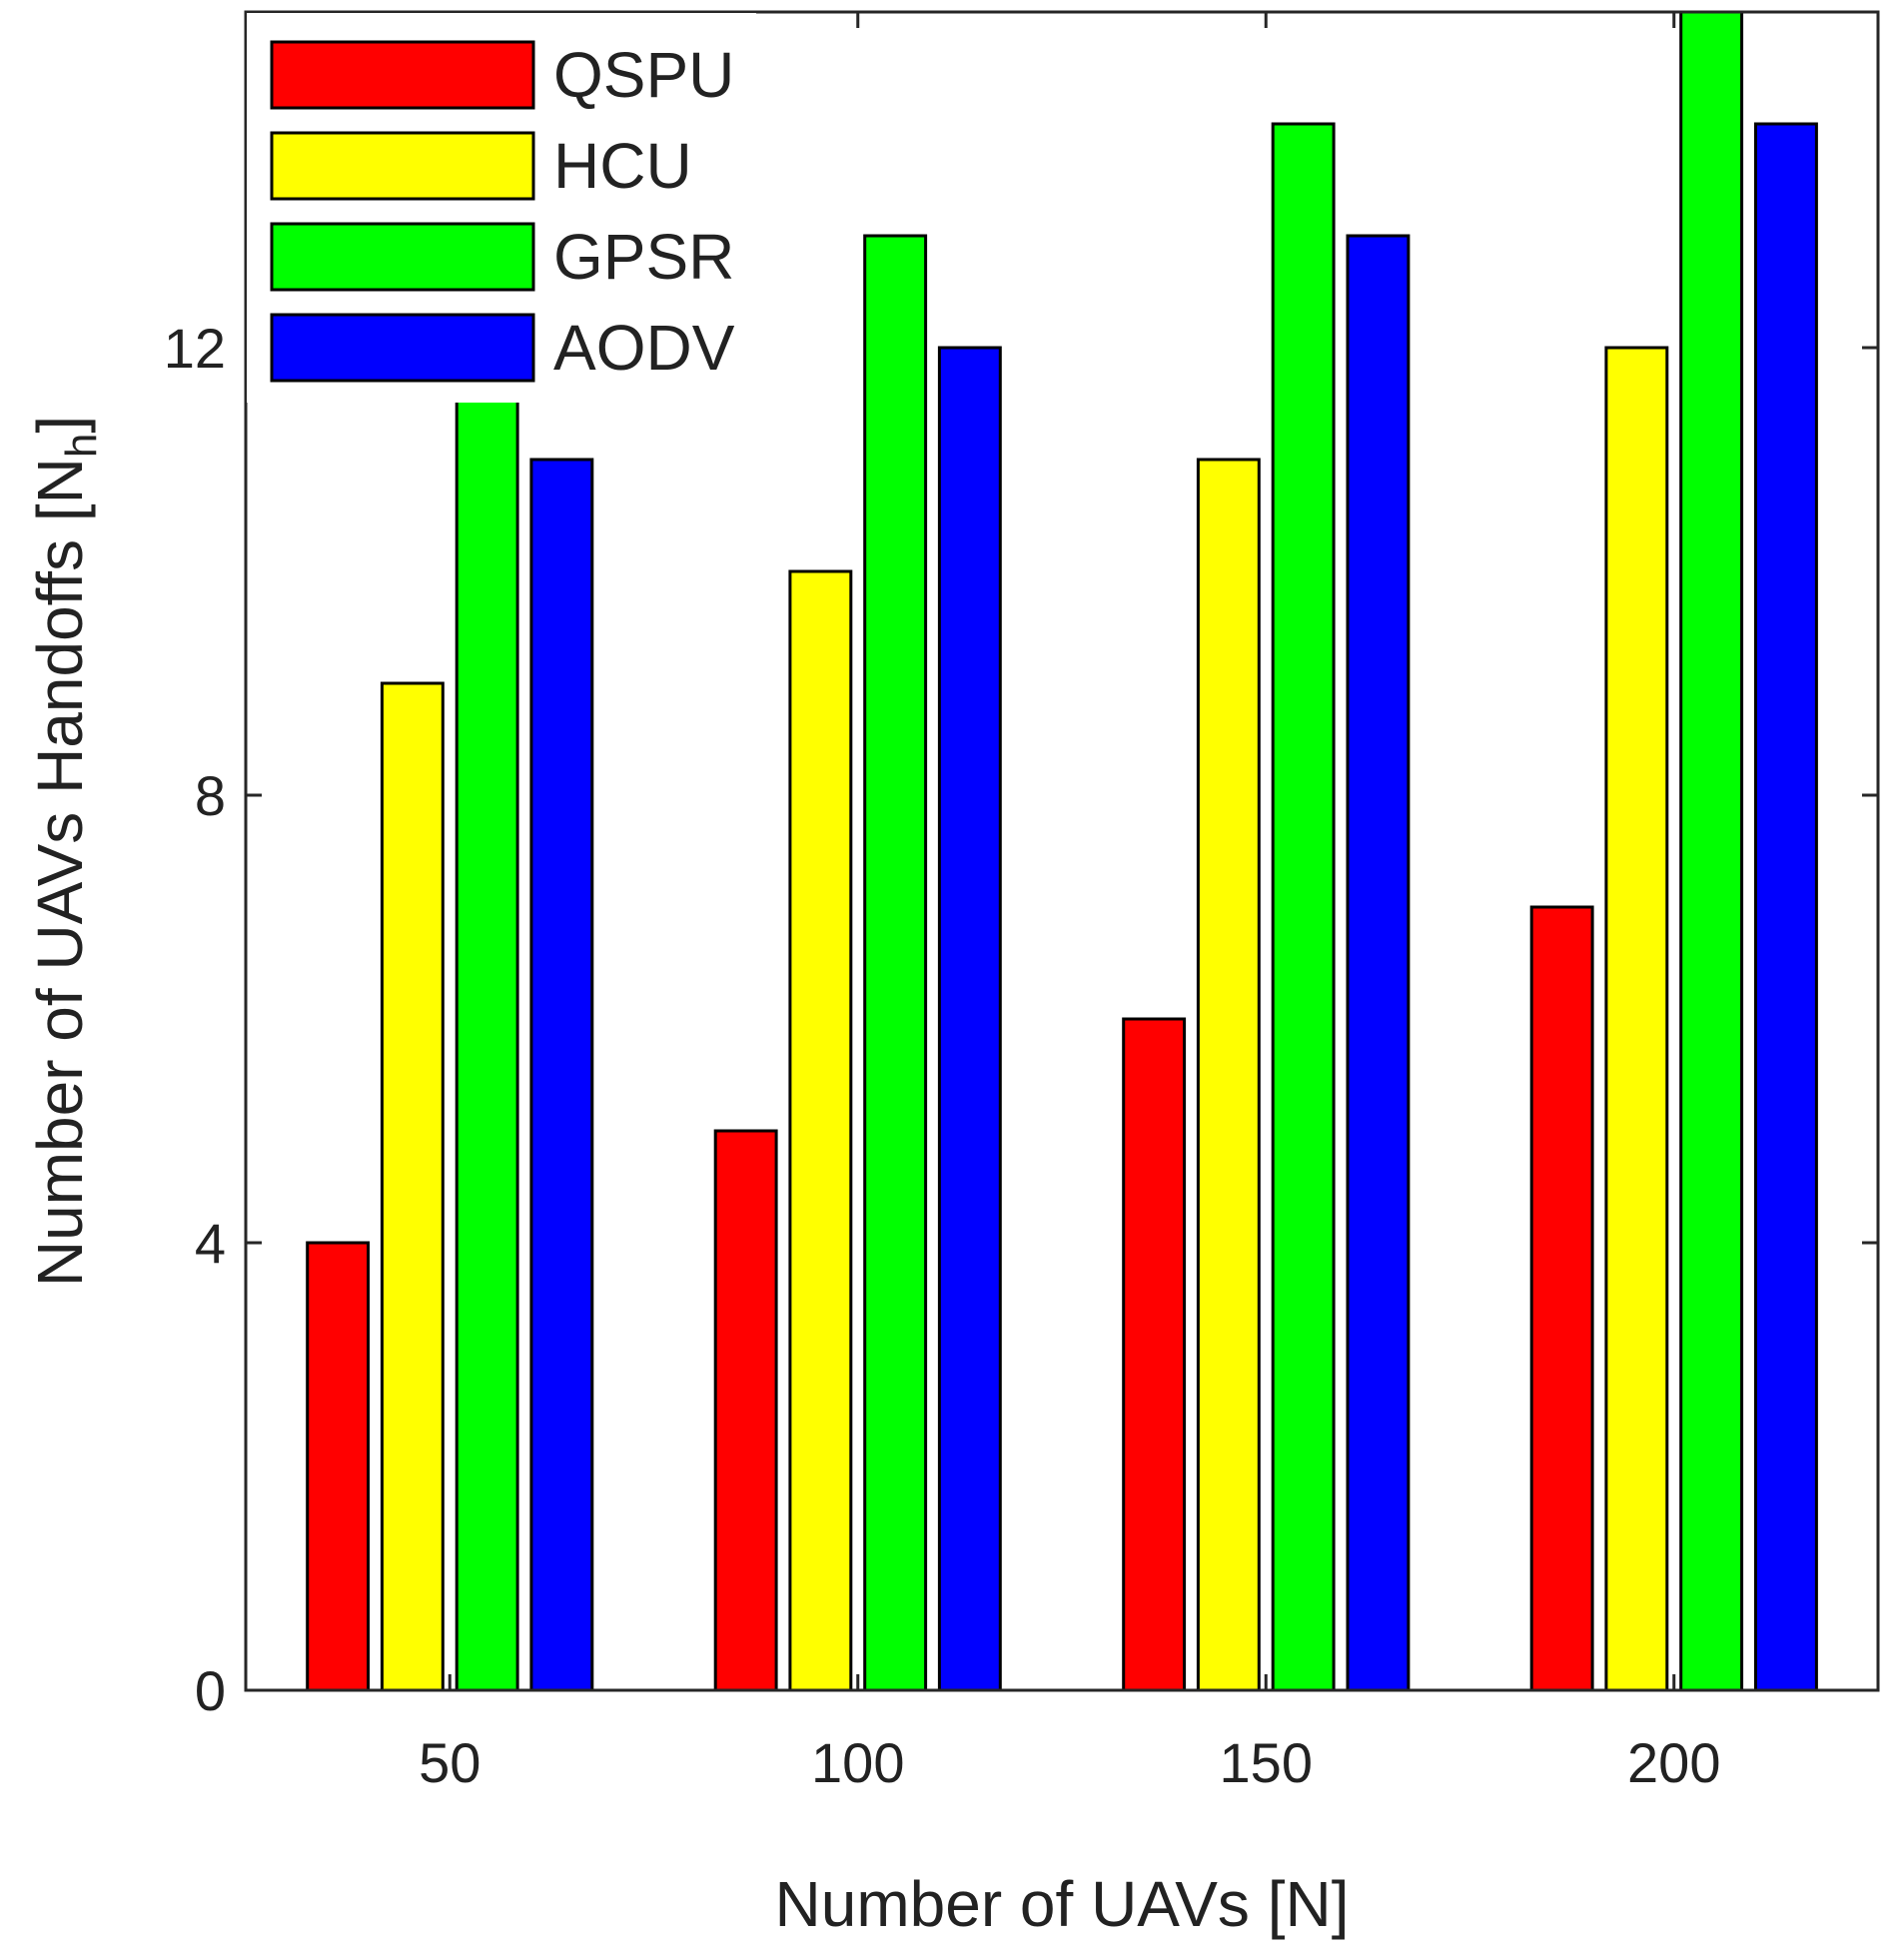 This screenshot has width=1904, height=1955. Describe the element at coordinates (501, 208) in the screenshot. I see `legend: QSPU HCU GPSR AODV` at that location.